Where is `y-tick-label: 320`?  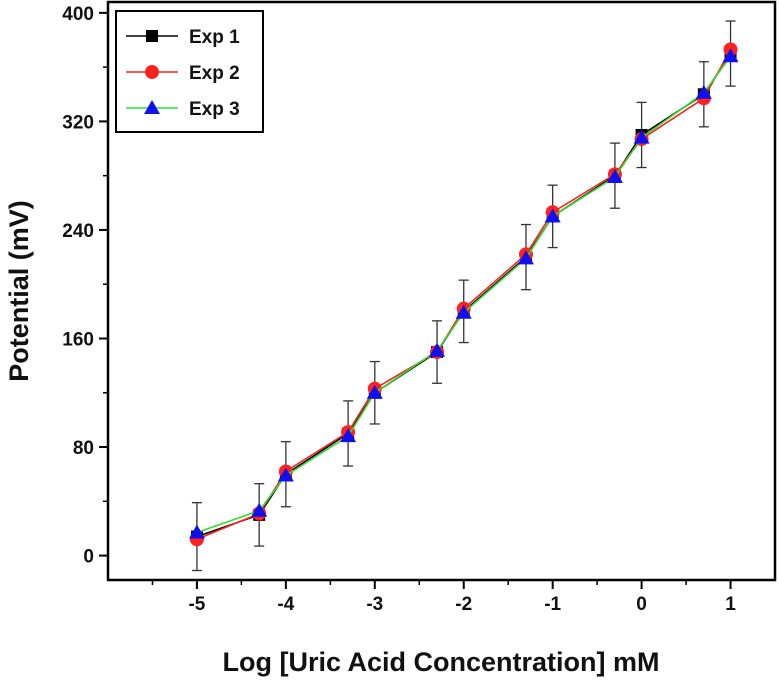 y-tick-label: 320 is located at coordinates (78, 122).